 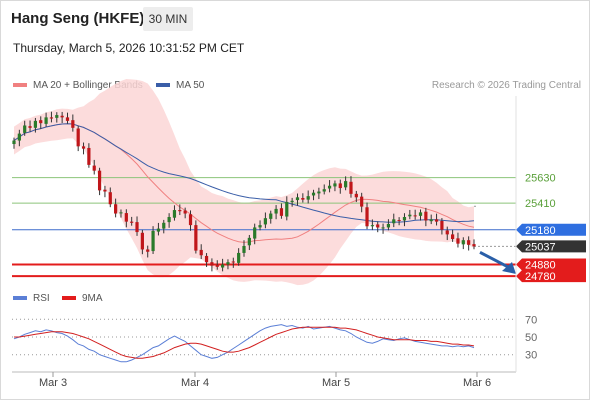 I want to click on rsi-tick-50: 50, so click(x=531, y=338).